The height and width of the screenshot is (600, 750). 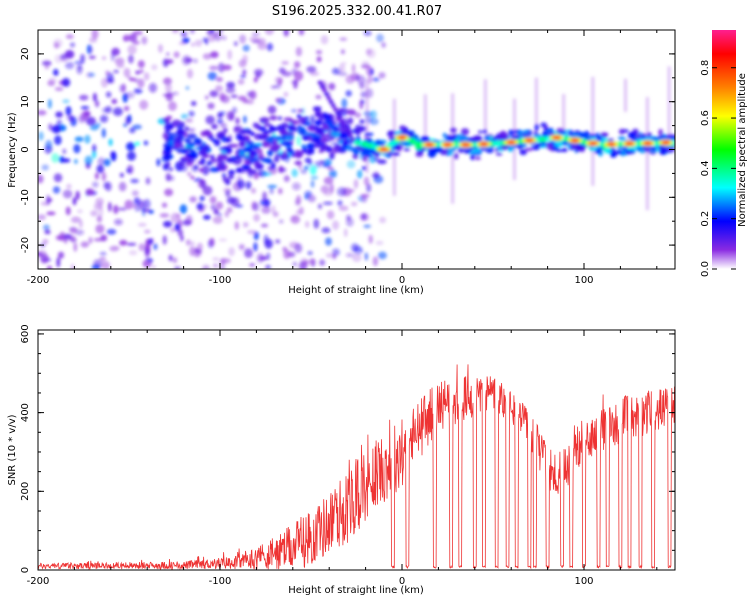 I want to click on colorbar-tick-label: 0.8, so click(x=705, y=68).